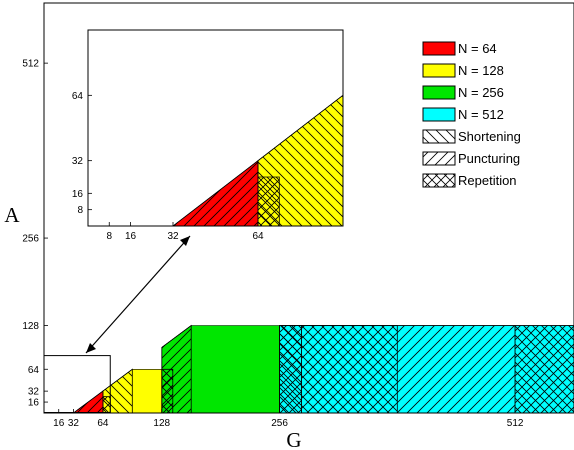 The width and height of the screenshot is (574, 450). Describe the element at coordinates (131, 236) in the screenshot. I see `inset-x-tick-label-16: 16` at that location.